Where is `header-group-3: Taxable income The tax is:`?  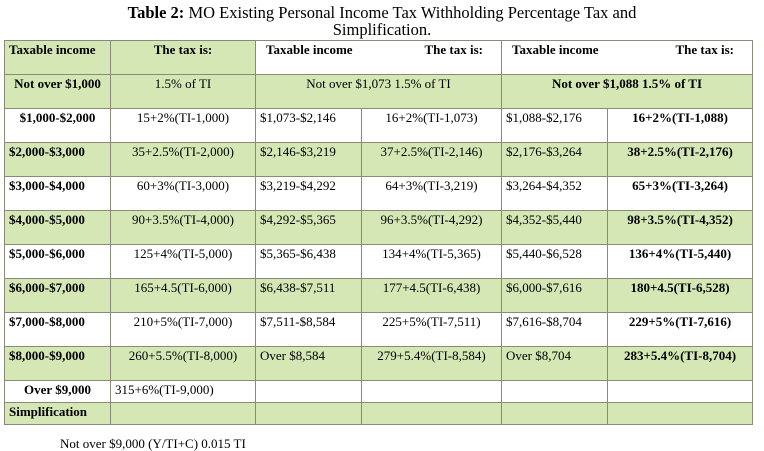 header-group-3: Taxable income The tax is: is located at coordinates (627, 57).